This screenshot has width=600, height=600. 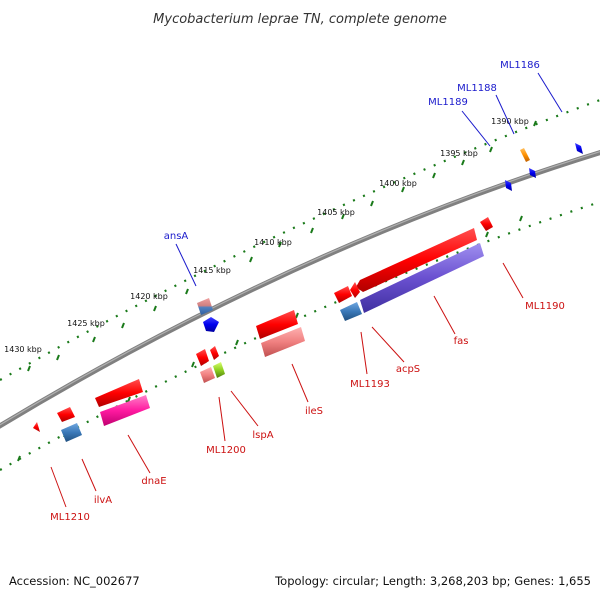 I want to click on feature-red-small-b, so click(x=343, y=294).